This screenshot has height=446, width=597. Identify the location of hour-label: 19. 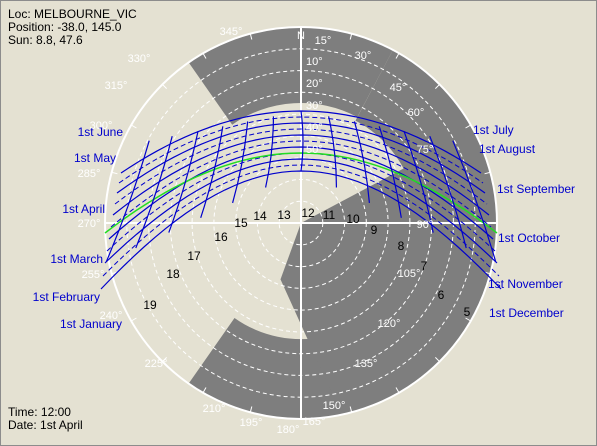
(150, 305).